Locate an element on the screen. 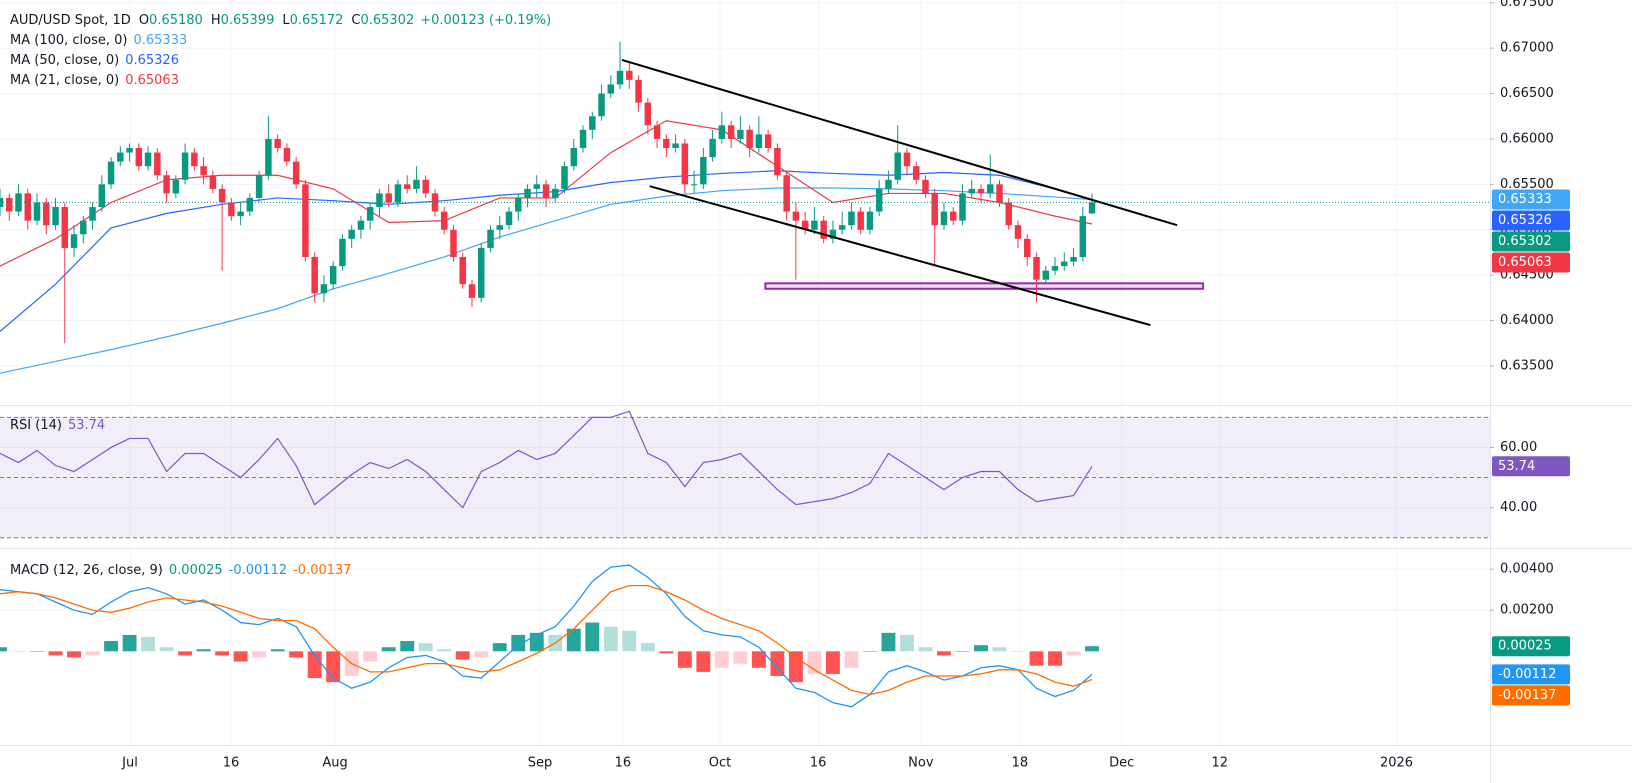  ohlc-value: 0.65172 is located at coordinates (317, 20).